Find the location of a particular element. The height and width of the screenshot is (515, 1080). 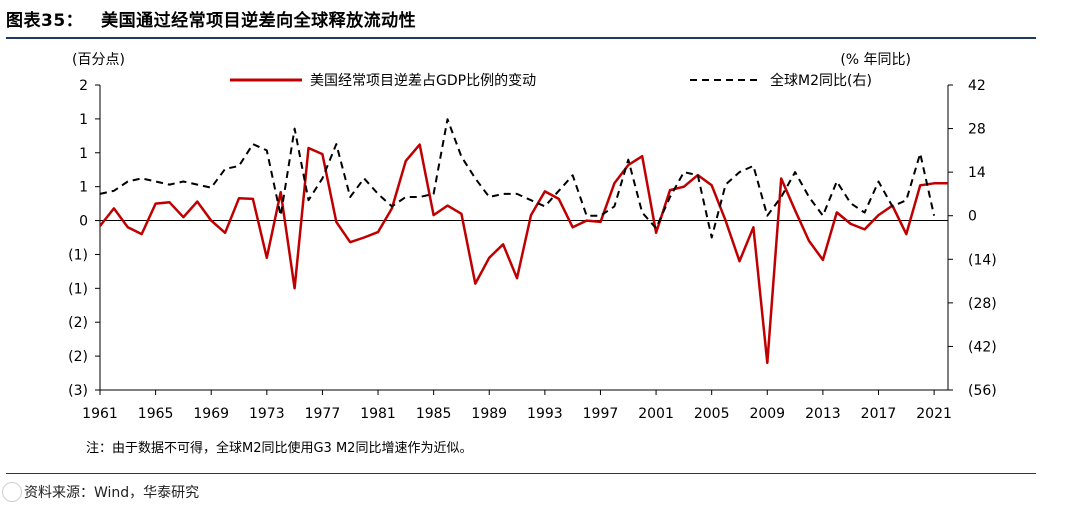

x-tick-label: 2005 is located at coordinates (712, 414).